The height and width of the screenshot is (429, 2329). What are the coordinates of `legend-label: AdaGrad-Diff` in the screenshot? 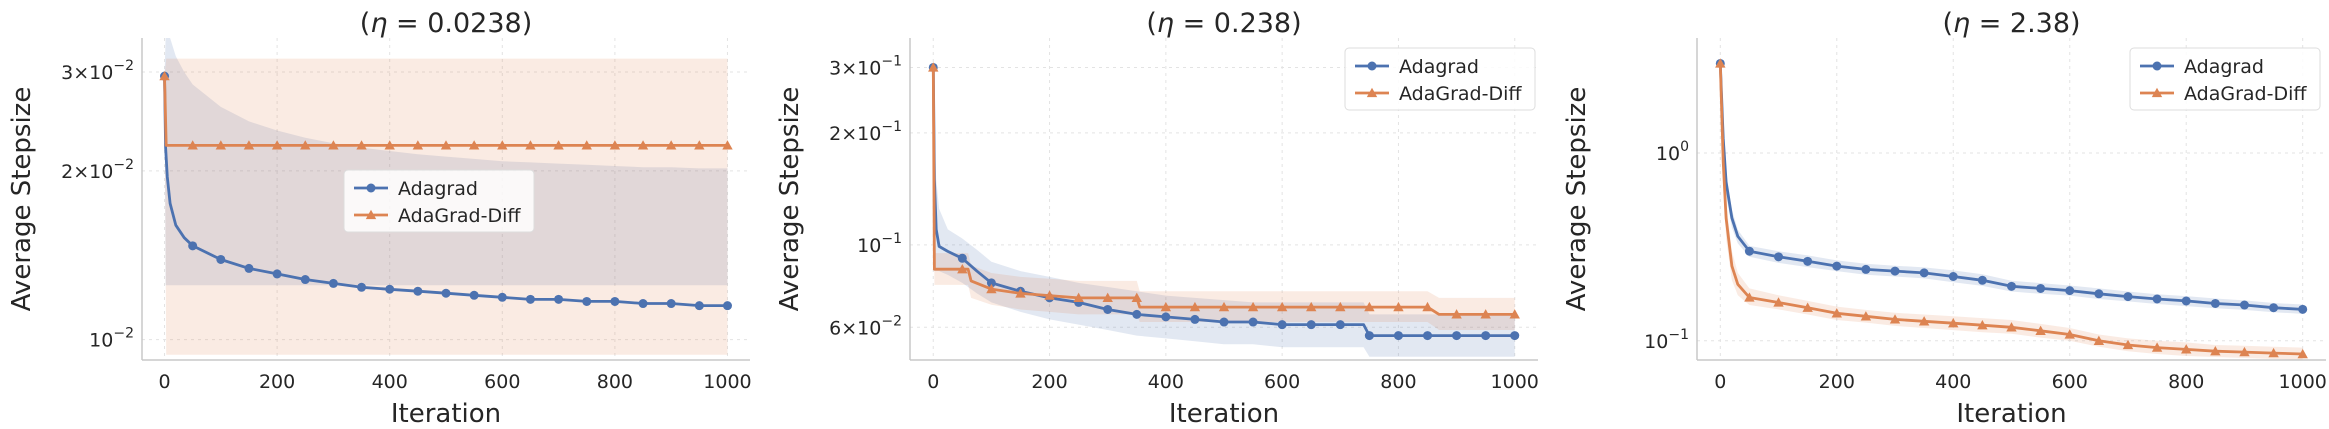 It's located at (2245, 94).